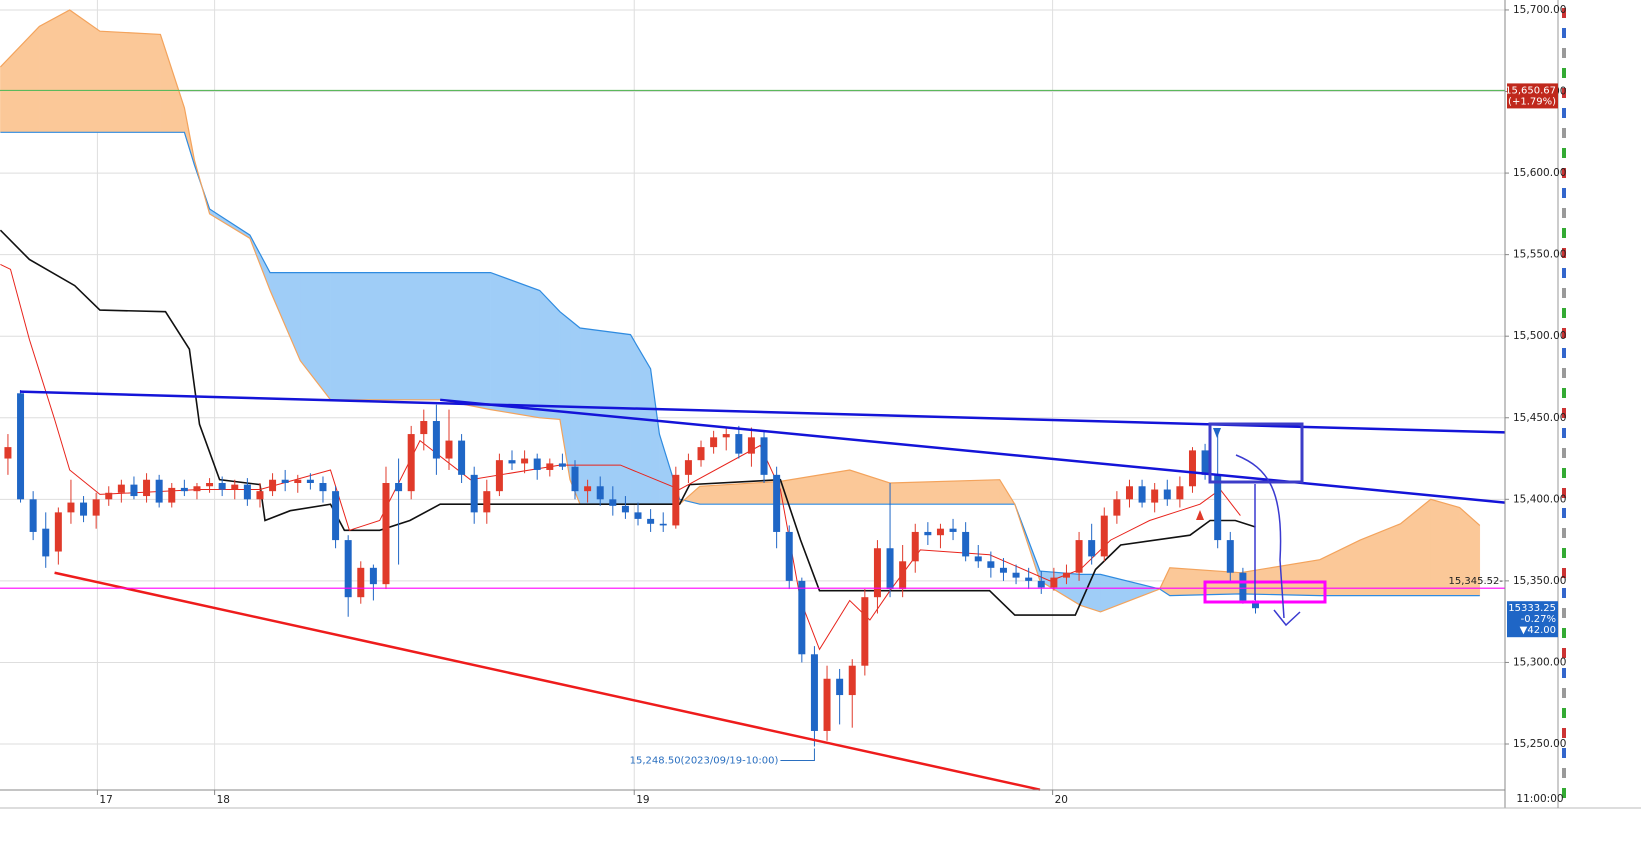 This screenshot has width=1641, height=852. I want to click on level-label: 15,345.52-, so click(1475, 581).